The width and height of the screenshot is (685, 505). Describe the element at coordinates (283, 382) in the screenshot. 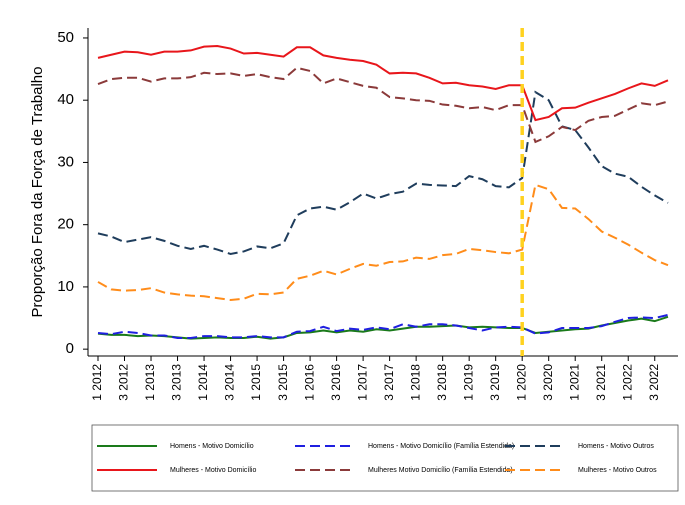

I see `x-tick-label: 3 2015` at that location.